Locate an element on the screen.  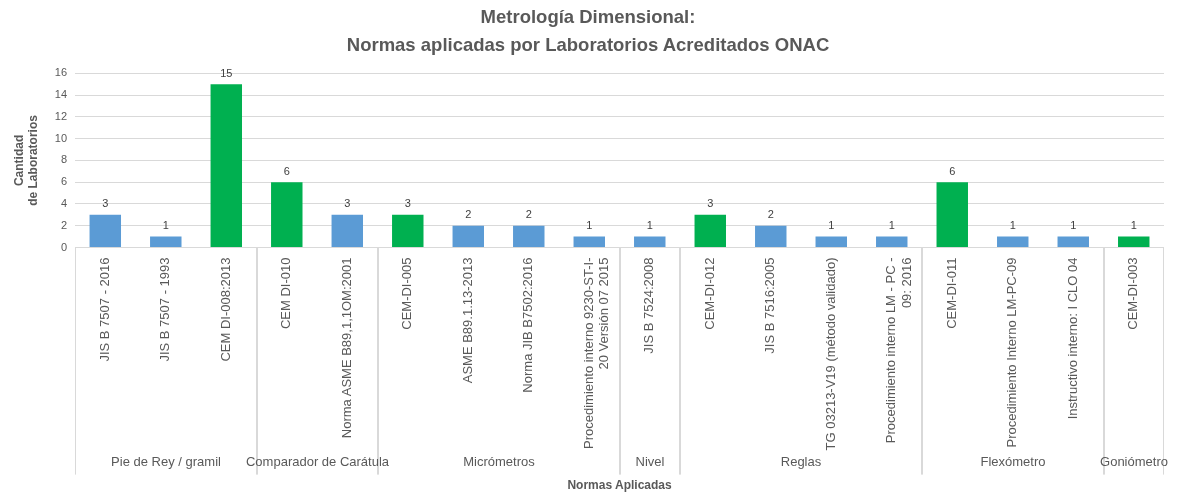
y-tick-label: 4 is located at coordinates (64, 203).